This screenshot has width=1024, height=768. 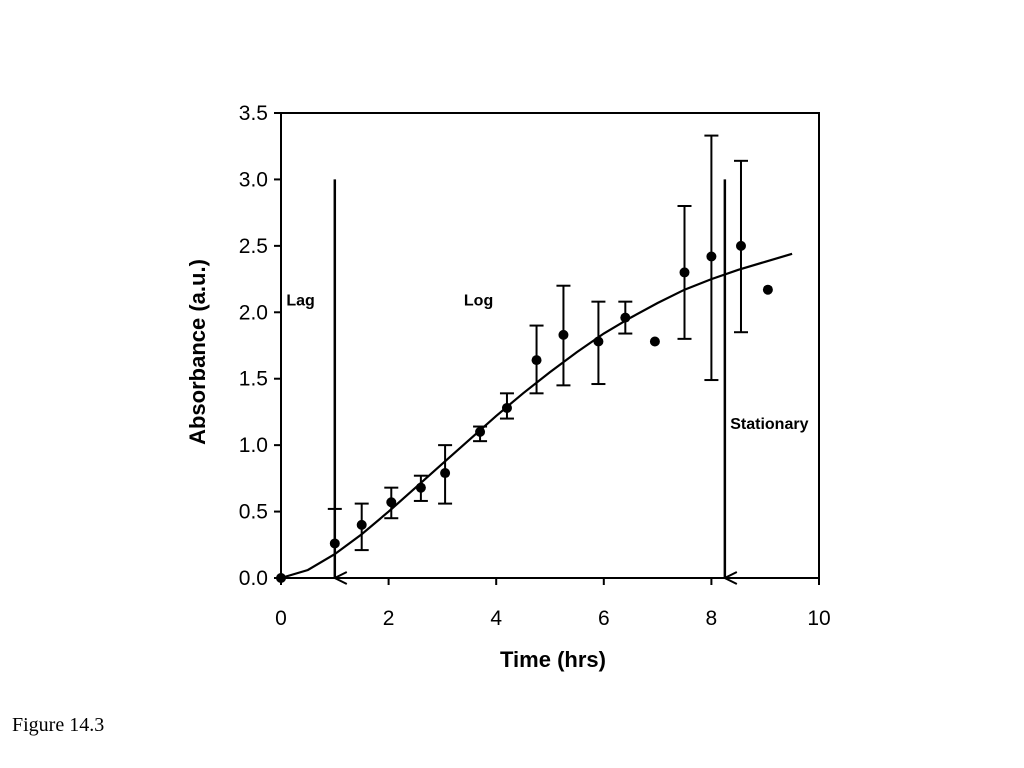 I want to click on x-tick-label: 2, so click(x=389, y=618).